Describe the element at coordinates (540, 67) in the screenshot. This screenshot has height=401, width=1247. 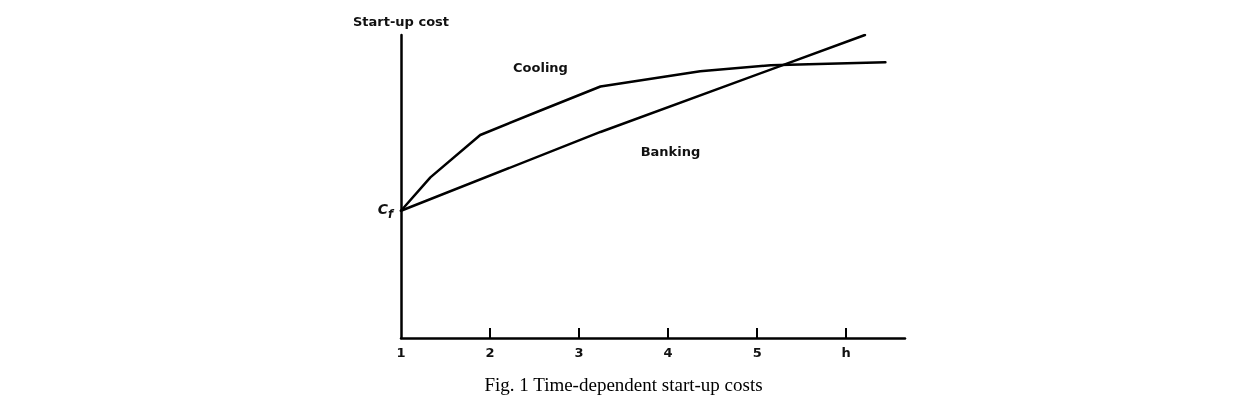
I see `series-label: Cooling` at that location.